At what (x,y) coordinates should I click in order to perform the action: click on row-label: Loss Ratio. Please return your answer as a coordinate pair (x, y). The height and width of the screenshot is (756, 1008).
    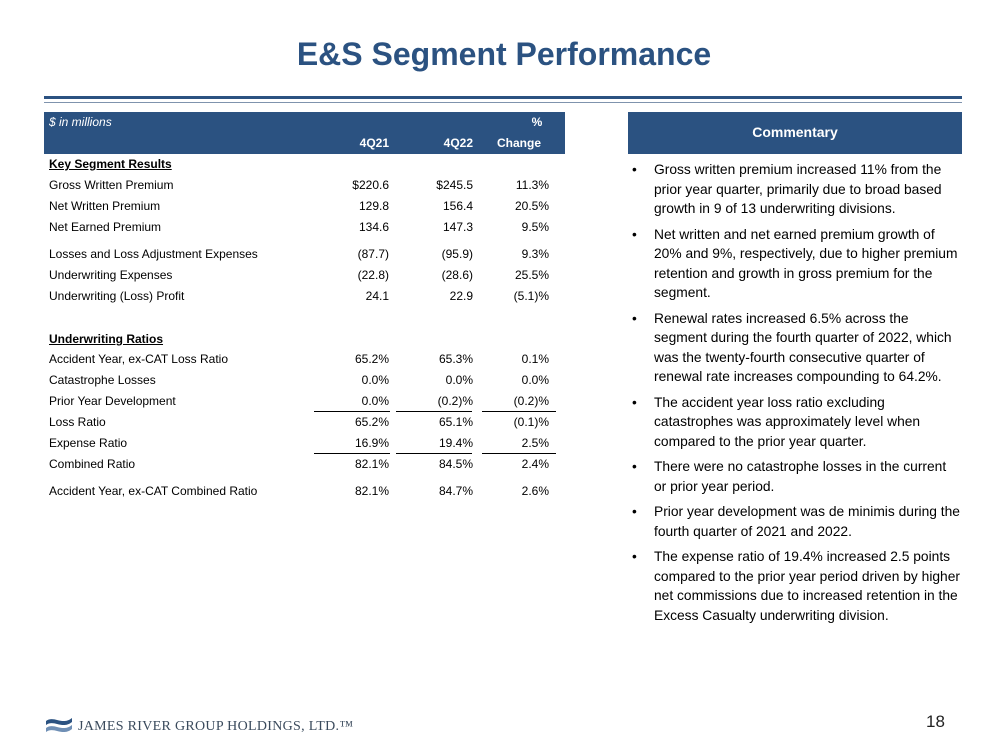
    Looking at the image, I should click on (77, 422).